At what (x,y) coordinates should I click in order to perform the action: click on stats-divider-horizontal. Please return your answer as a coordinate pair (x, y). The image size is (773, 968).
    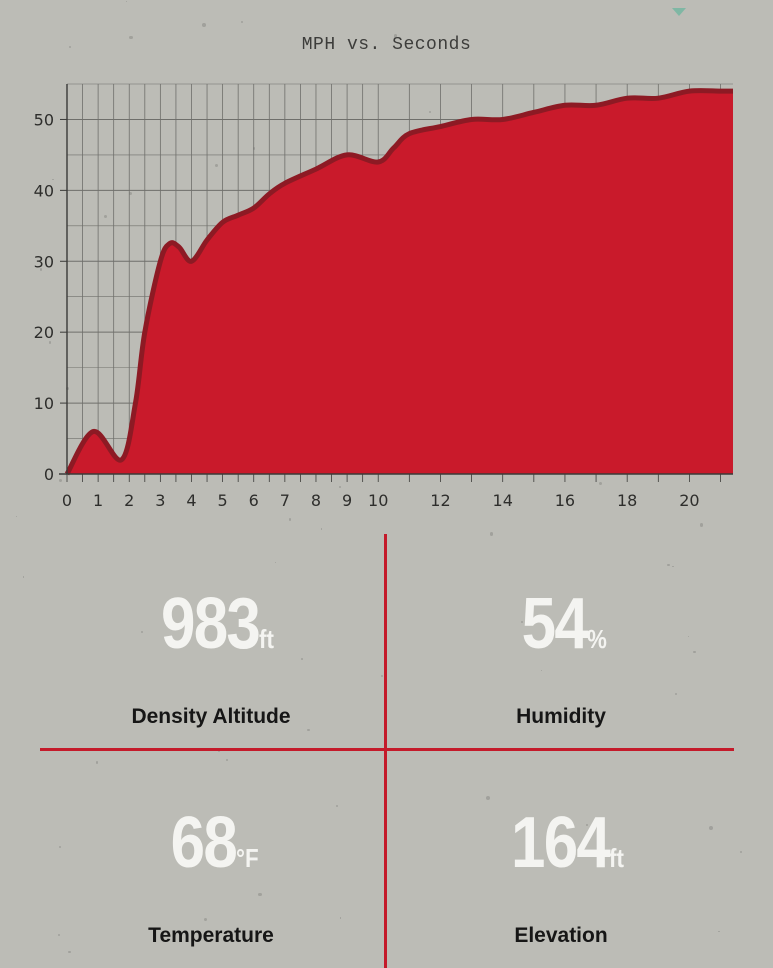
    Looking at the image, I should click on (387, 749).